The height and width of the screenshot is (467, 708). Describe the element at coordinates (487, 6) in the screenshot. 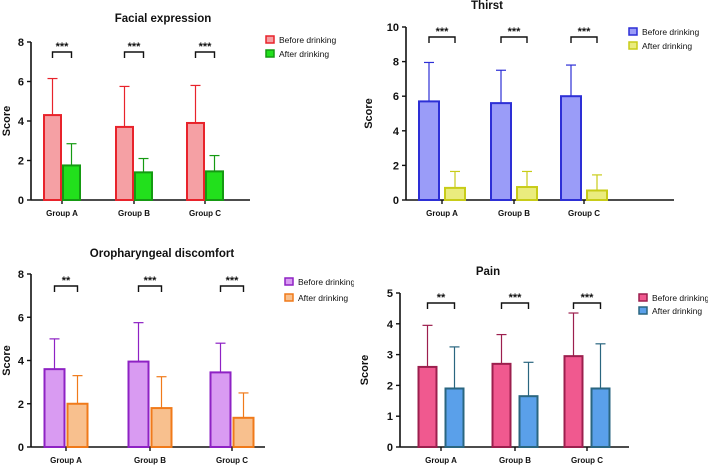

I see `chart-title: Thirst` at that location.